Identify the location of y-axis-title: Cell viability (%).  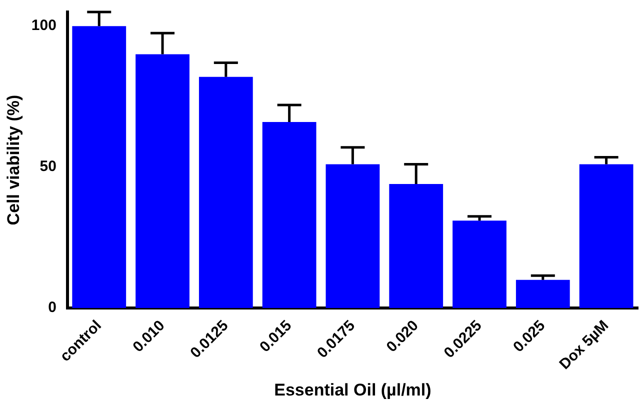
(13, 160).